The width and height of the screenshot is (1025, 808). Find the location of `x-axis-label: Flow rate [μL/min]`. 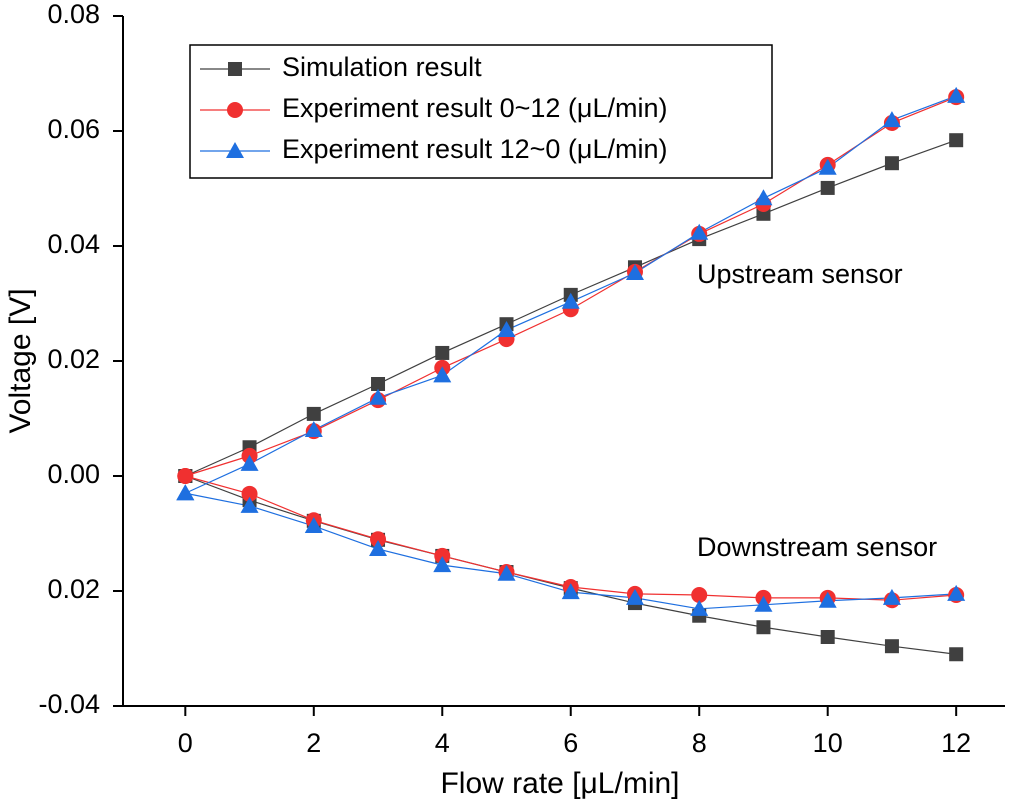

x-axis-label: Flow rate [μL/min] is located at coordinates (559, 783).